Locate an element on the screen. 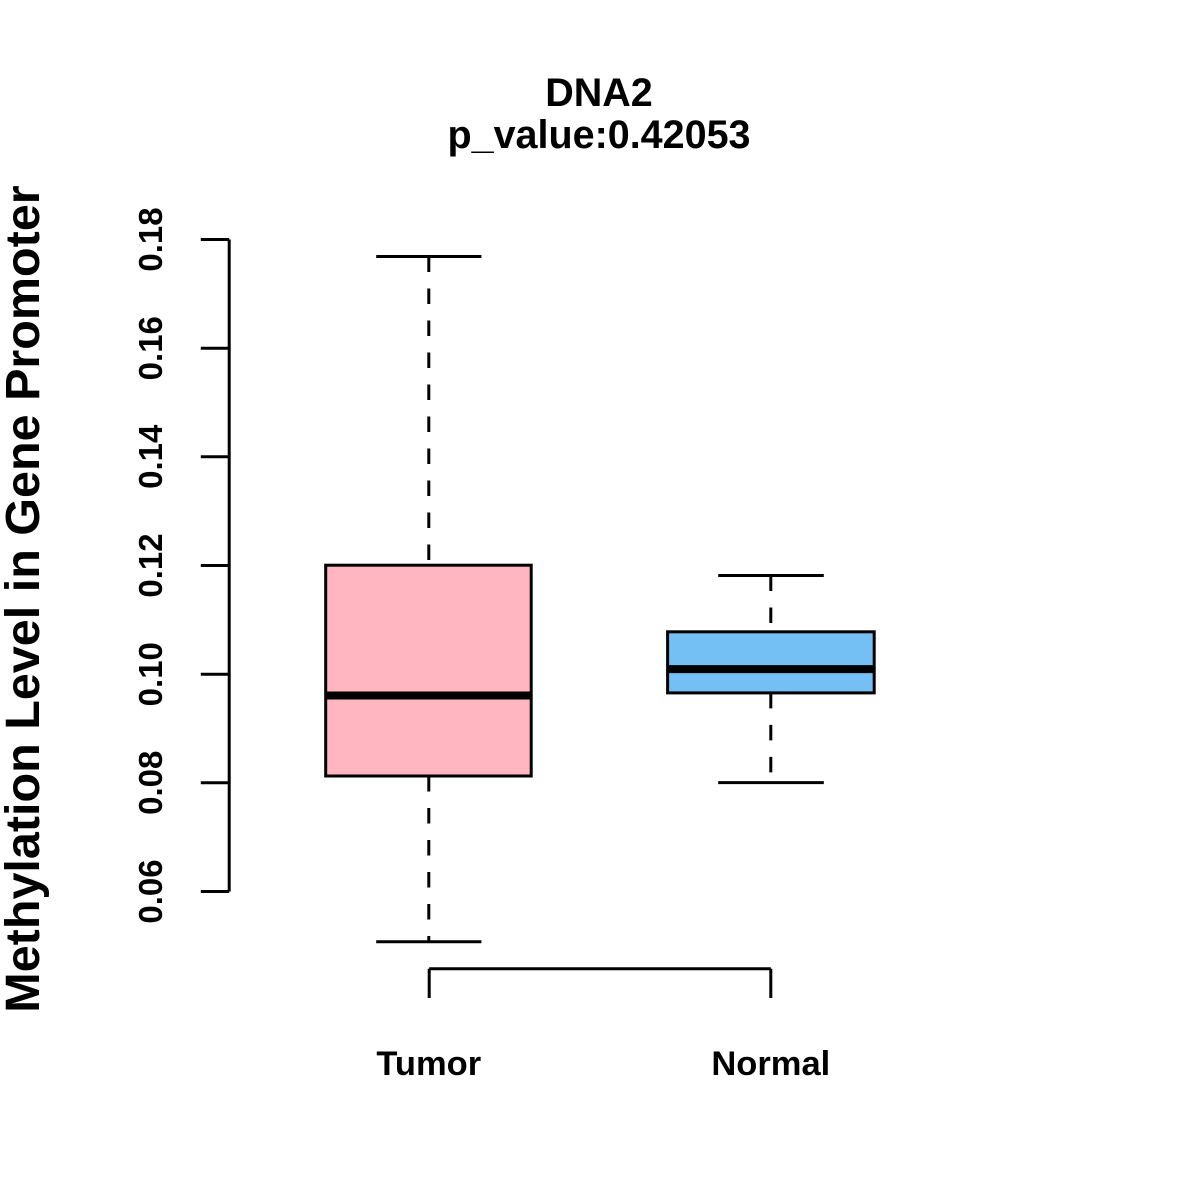 The width and height of the screenshot is (1200, 1200). svg-text:Methylation Level in Gene Prom: Methylation Level in Gene Promoter is located at coordinates (25, 598).